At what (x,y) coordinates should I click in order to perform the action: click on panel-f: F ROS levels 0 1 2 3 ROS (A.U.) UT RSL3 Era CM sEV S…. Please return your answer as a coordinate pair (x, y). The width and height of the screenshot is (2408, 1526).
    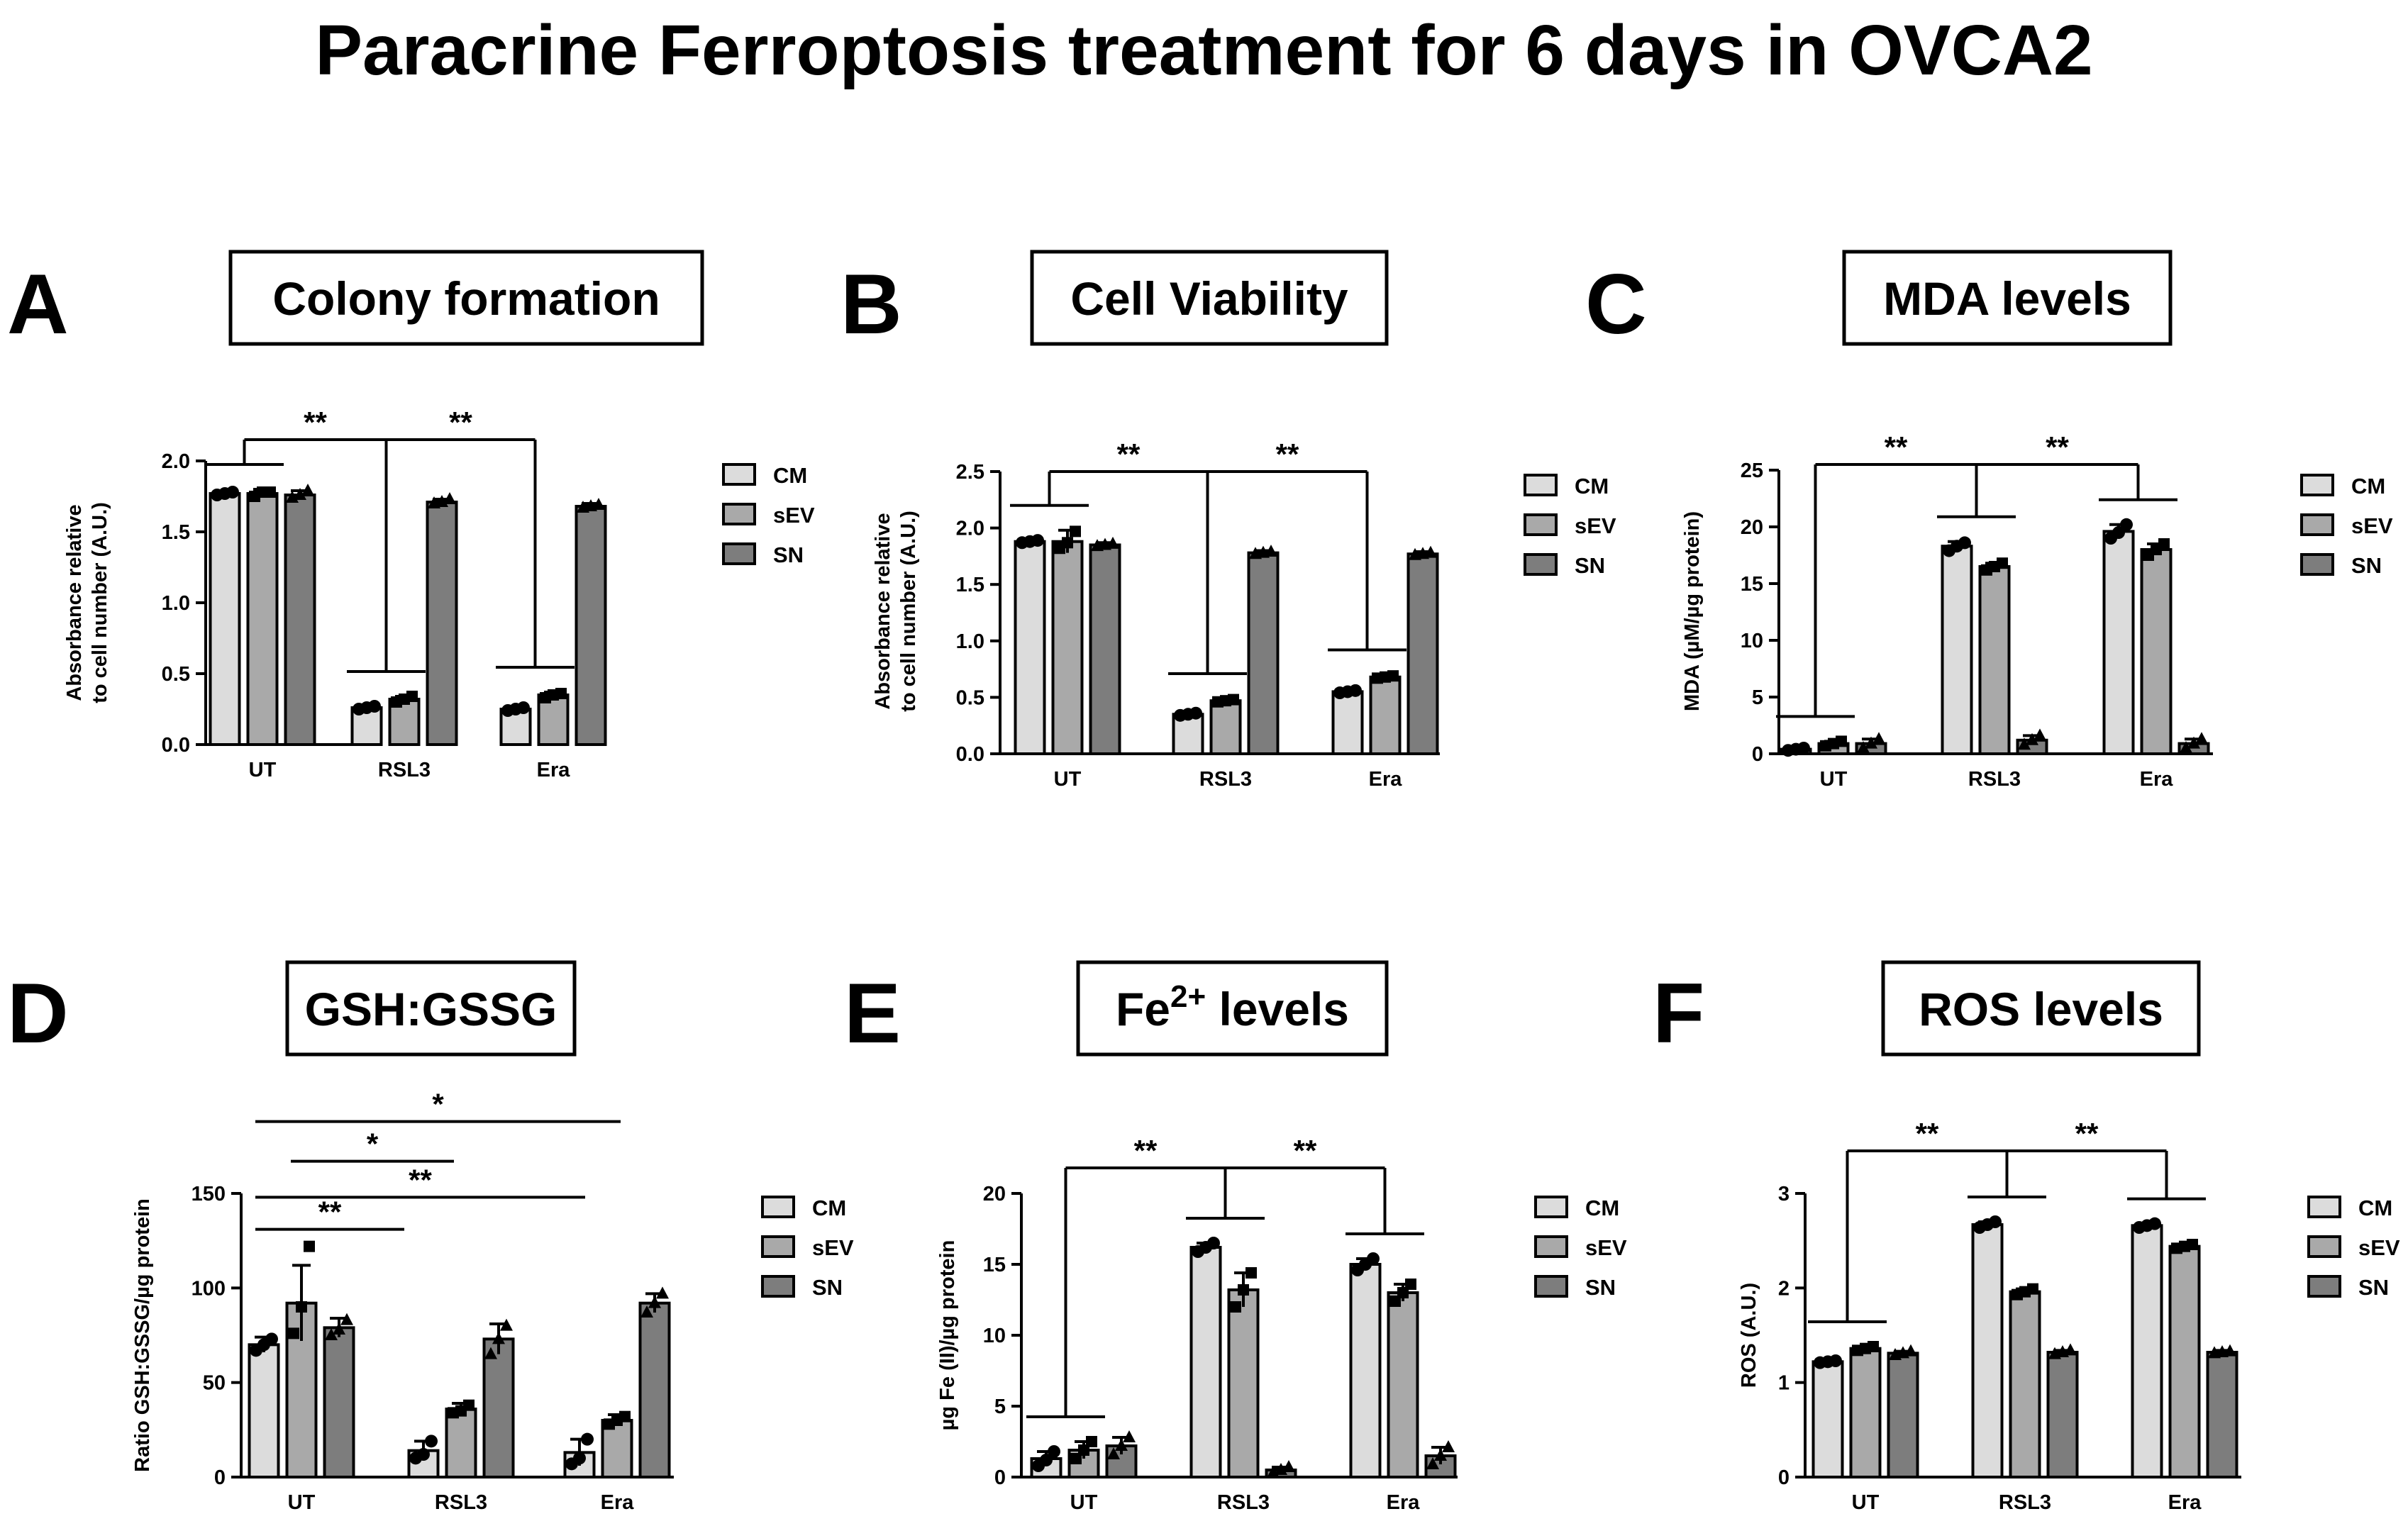
    Looking at the image, I should click on (2027, 1237).